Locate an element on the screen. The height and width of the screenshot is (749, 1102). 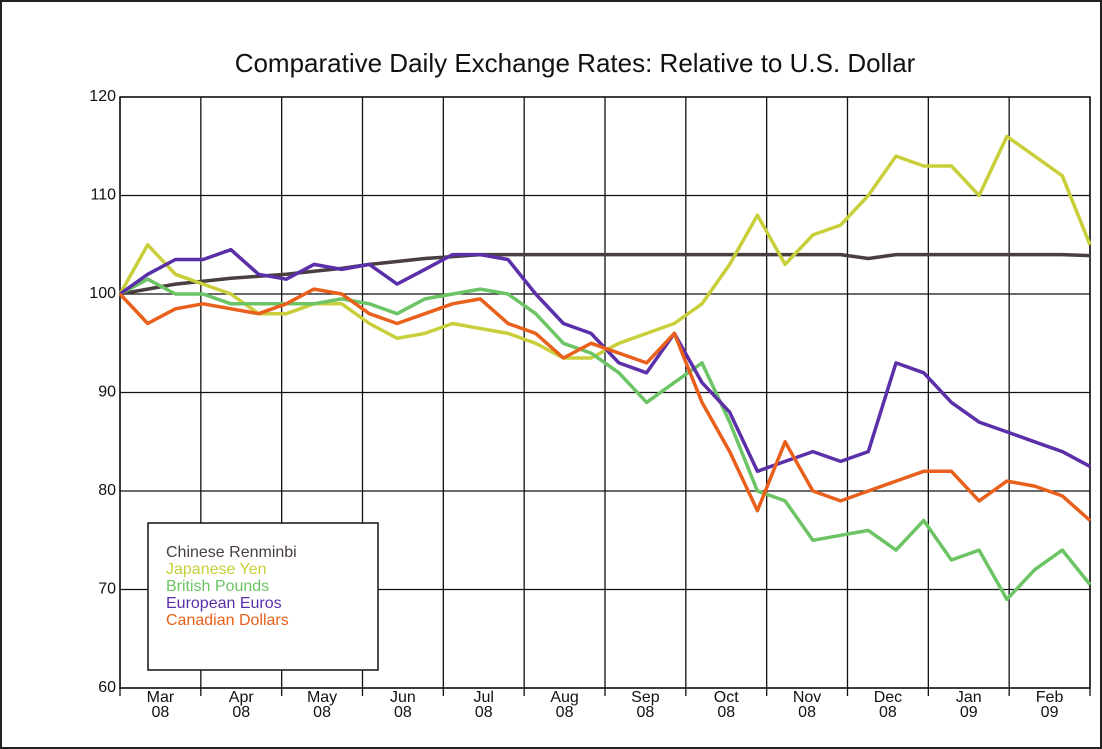
x-tick-label: May 08 is located at coordinates (322, 705).